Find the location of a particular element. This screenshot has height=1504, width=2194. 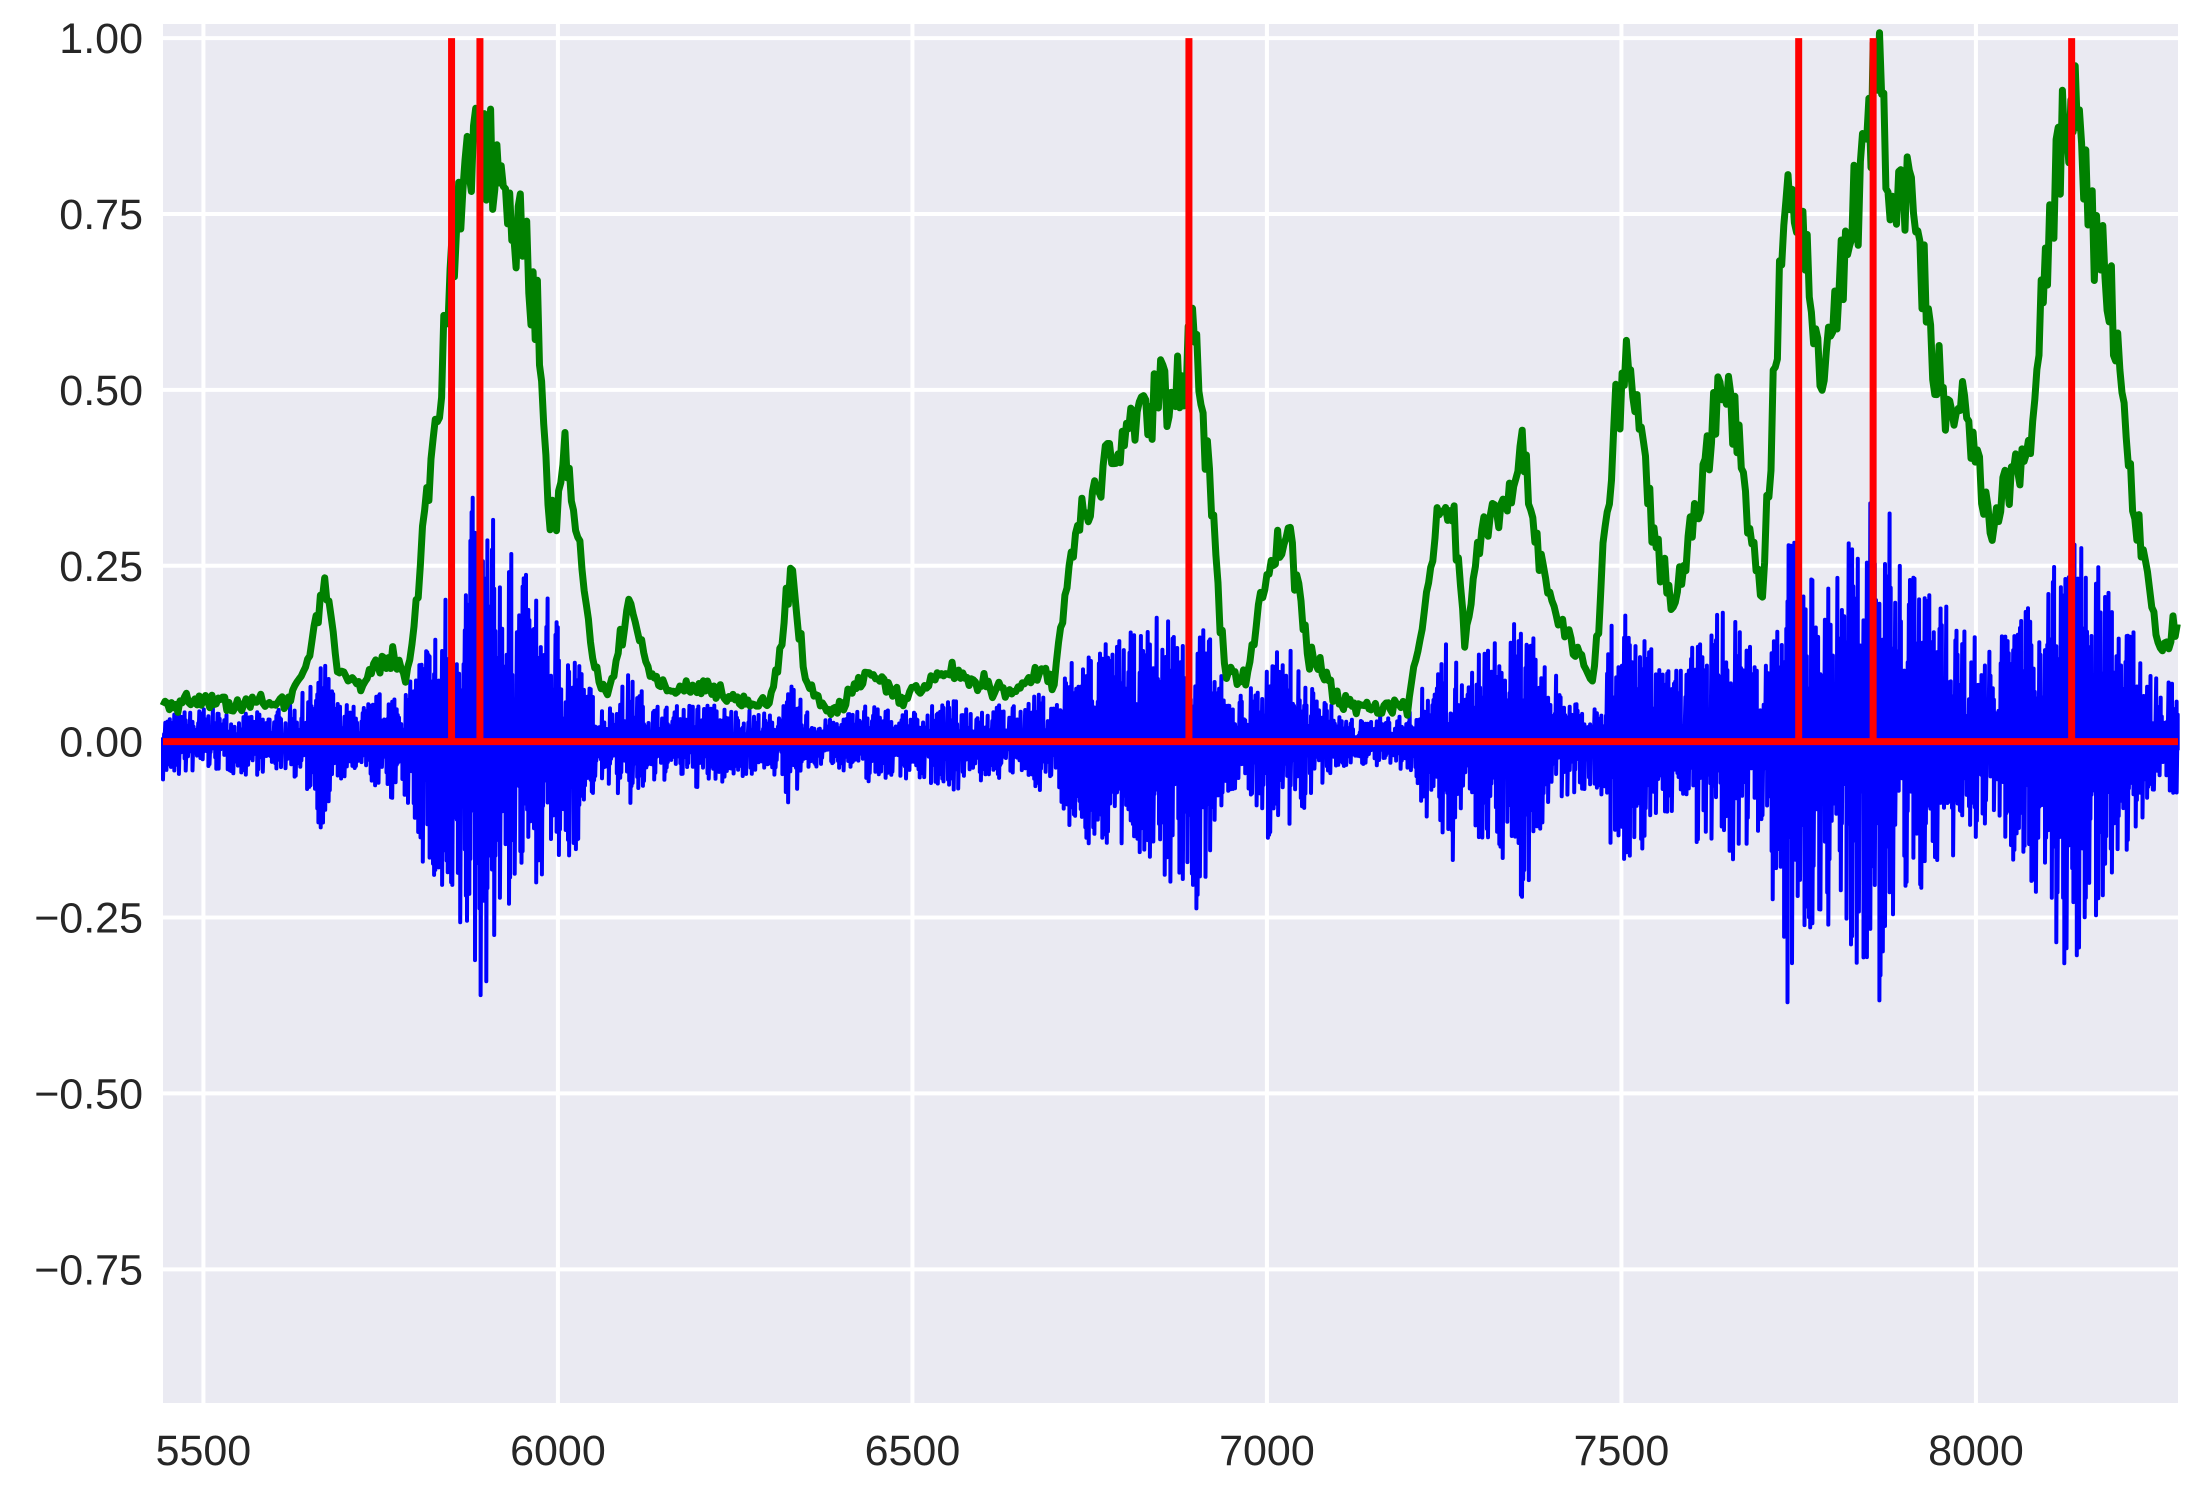

y-tick-label: 1.00 is located at coordinates (101, 39).